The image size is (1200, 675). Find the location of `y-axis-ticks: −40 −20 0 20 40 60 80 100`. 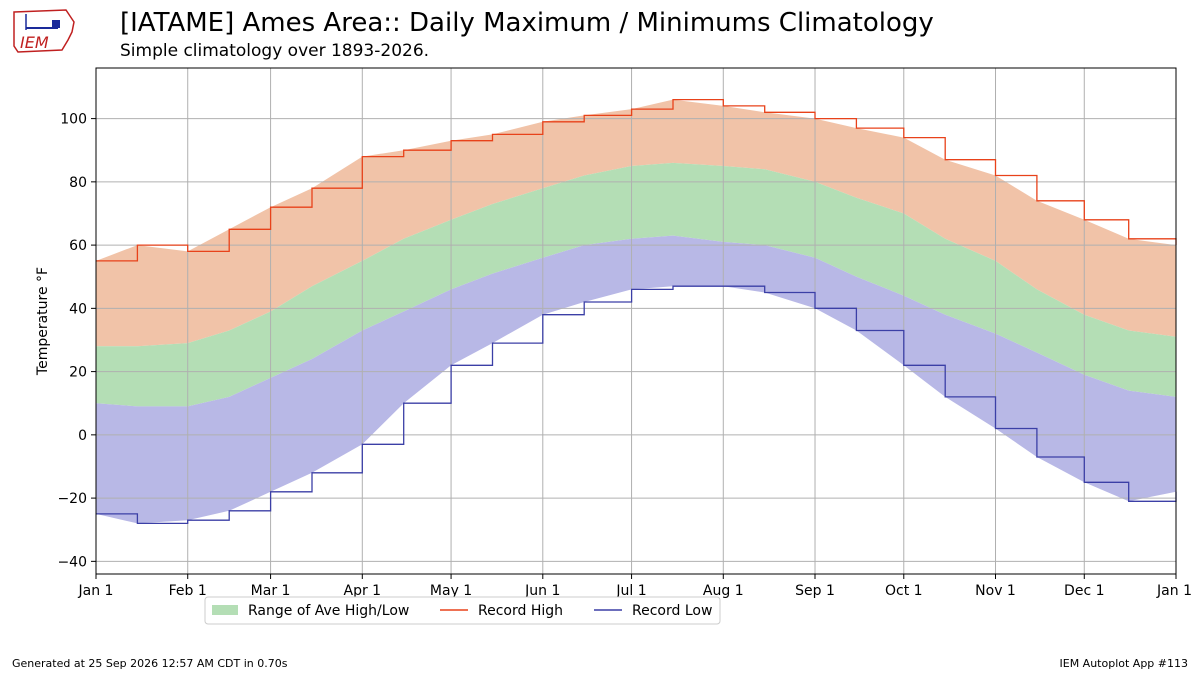

y-axis-ticks: −40 −20 0 20 40 60 80 100 is located at coordinates (76, 341).